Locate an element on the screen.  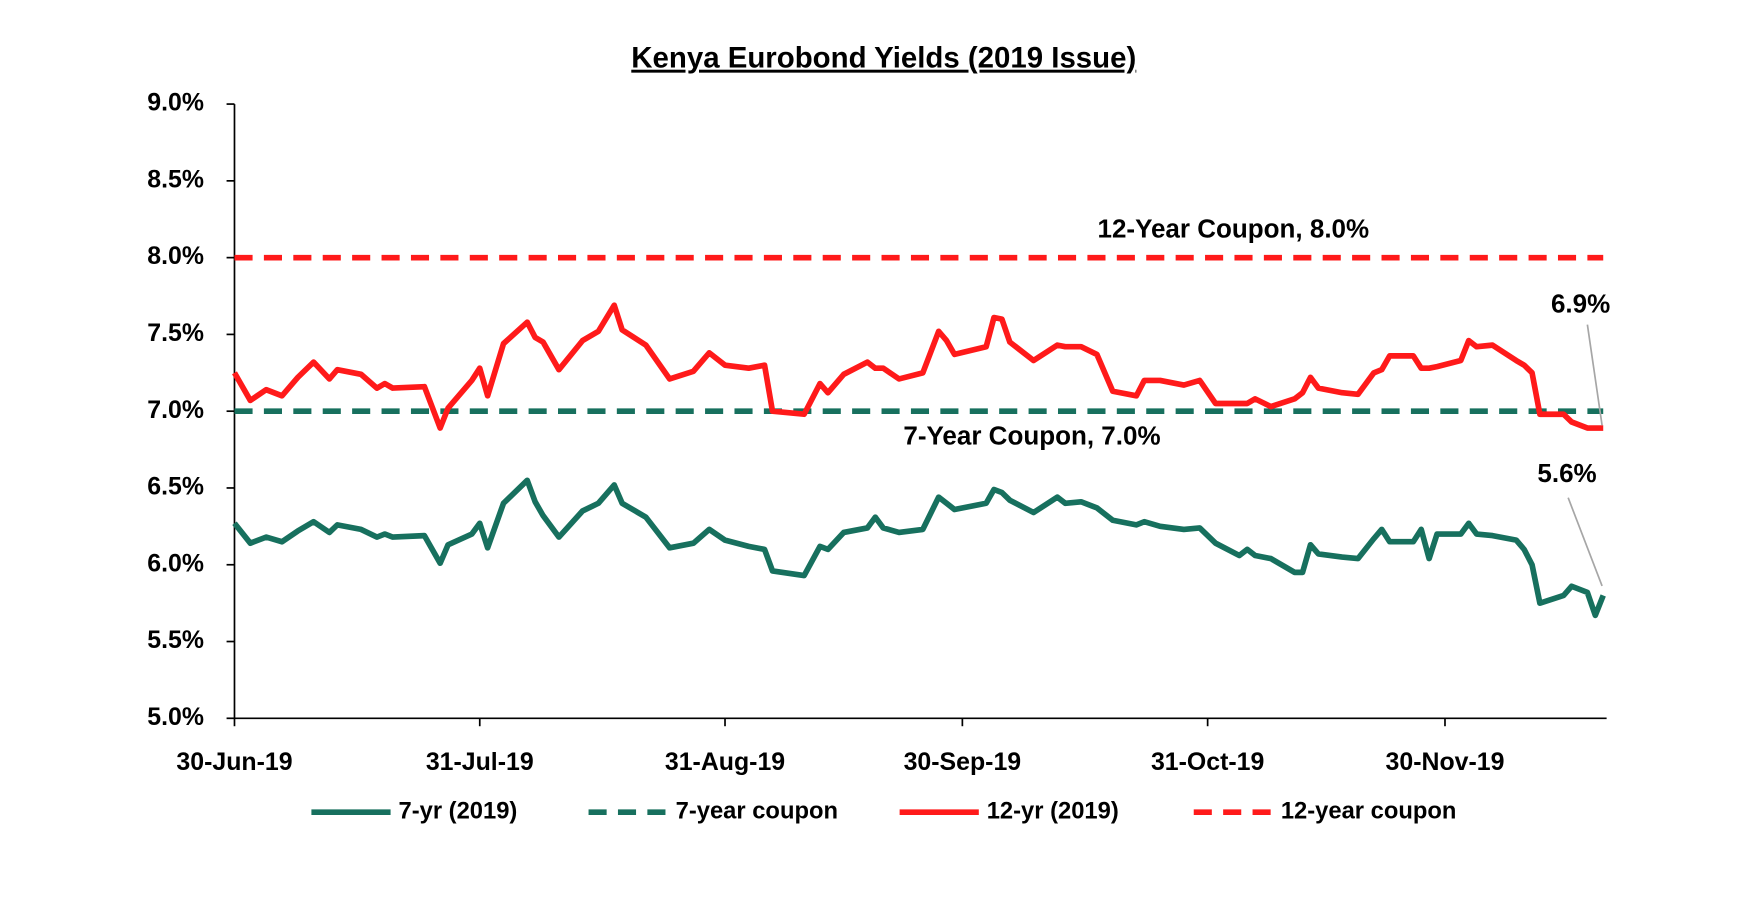
y-tick-label: 6.0% is located at coordinates (175, 563).